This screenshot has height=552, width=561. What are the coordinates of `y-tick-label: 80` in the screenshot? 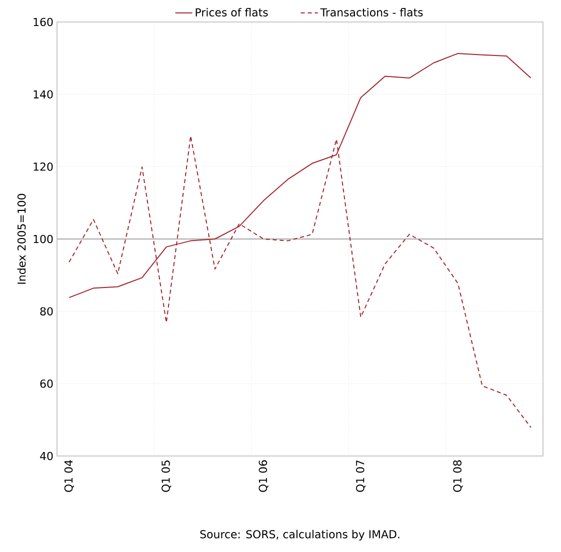 It's located at (46, 311).